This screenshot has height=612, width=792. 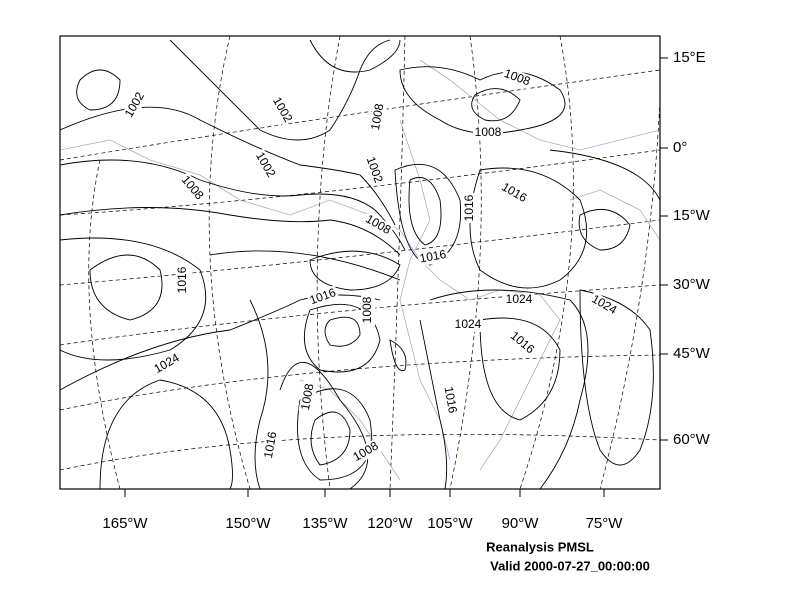 What do you see at coordinates (450, 523) in the screenshot?
I see `lon-label: 105°W` at bounding box center [450, 523].